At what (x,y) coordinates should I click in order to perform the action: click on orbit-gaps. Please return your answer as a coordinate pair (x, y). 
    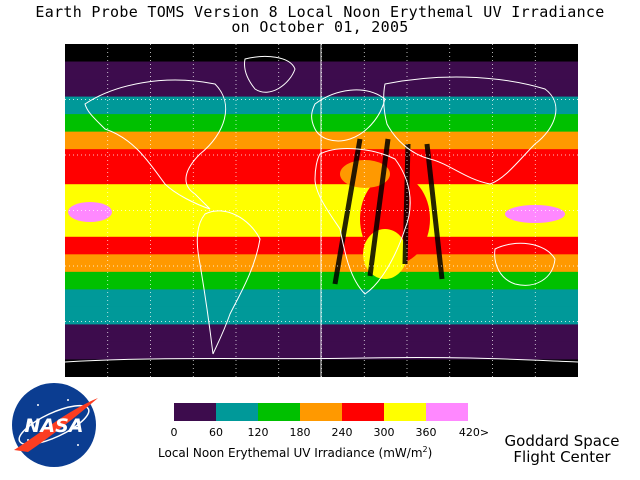
    Looking at the image, I should click on (388, 211).